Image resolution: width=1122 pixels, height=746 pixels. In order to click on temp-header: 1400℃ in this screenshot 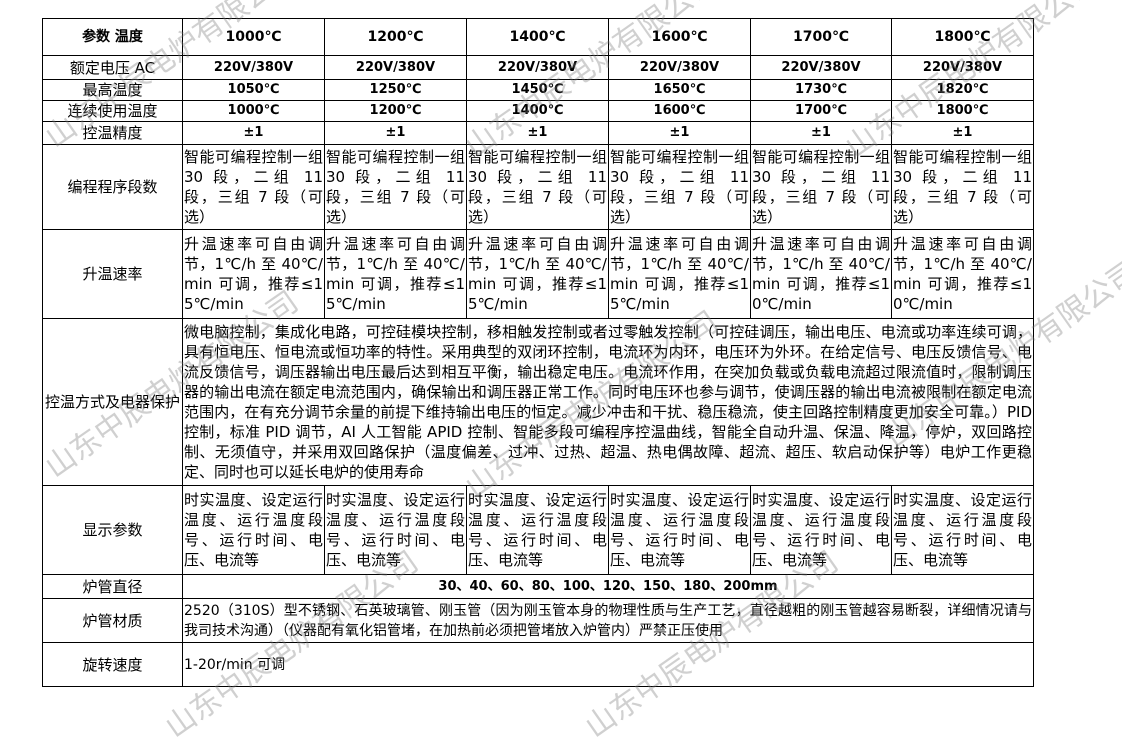, I will do `click(537, 37)`.